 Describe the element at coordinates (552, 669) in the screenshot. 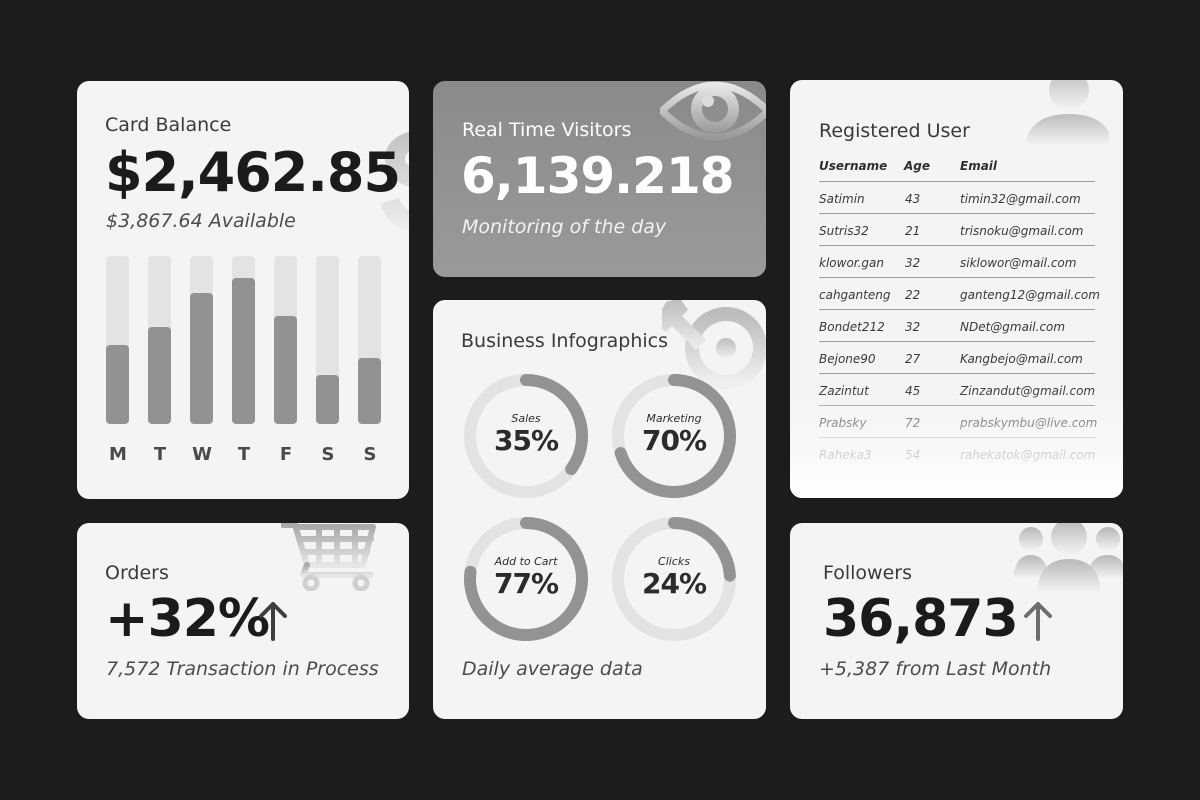

I see `infographics-footer: Daily average data` at that location.